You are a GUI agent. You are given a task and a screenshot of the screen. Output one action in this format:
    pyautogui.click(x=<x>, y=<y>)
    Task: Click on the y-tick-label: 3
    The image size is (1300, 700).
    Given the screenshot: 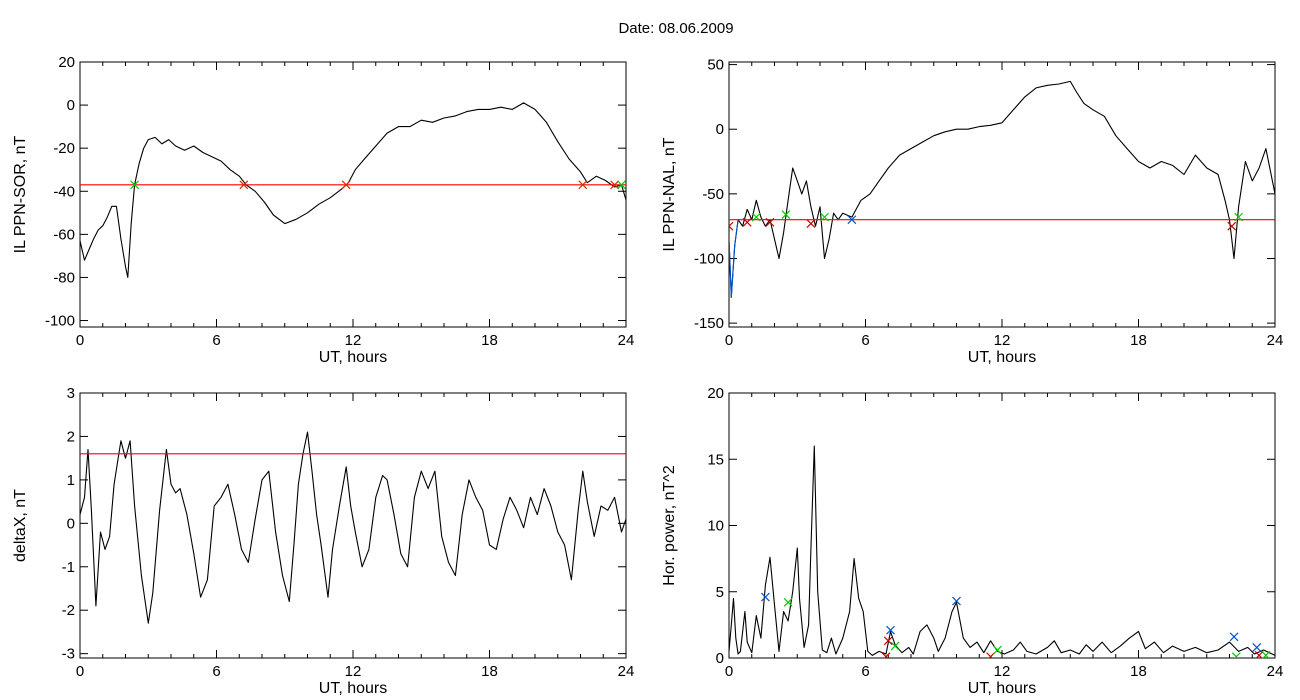 What is the action you would take?
    pyautogui.click(x=71, y=393)
    